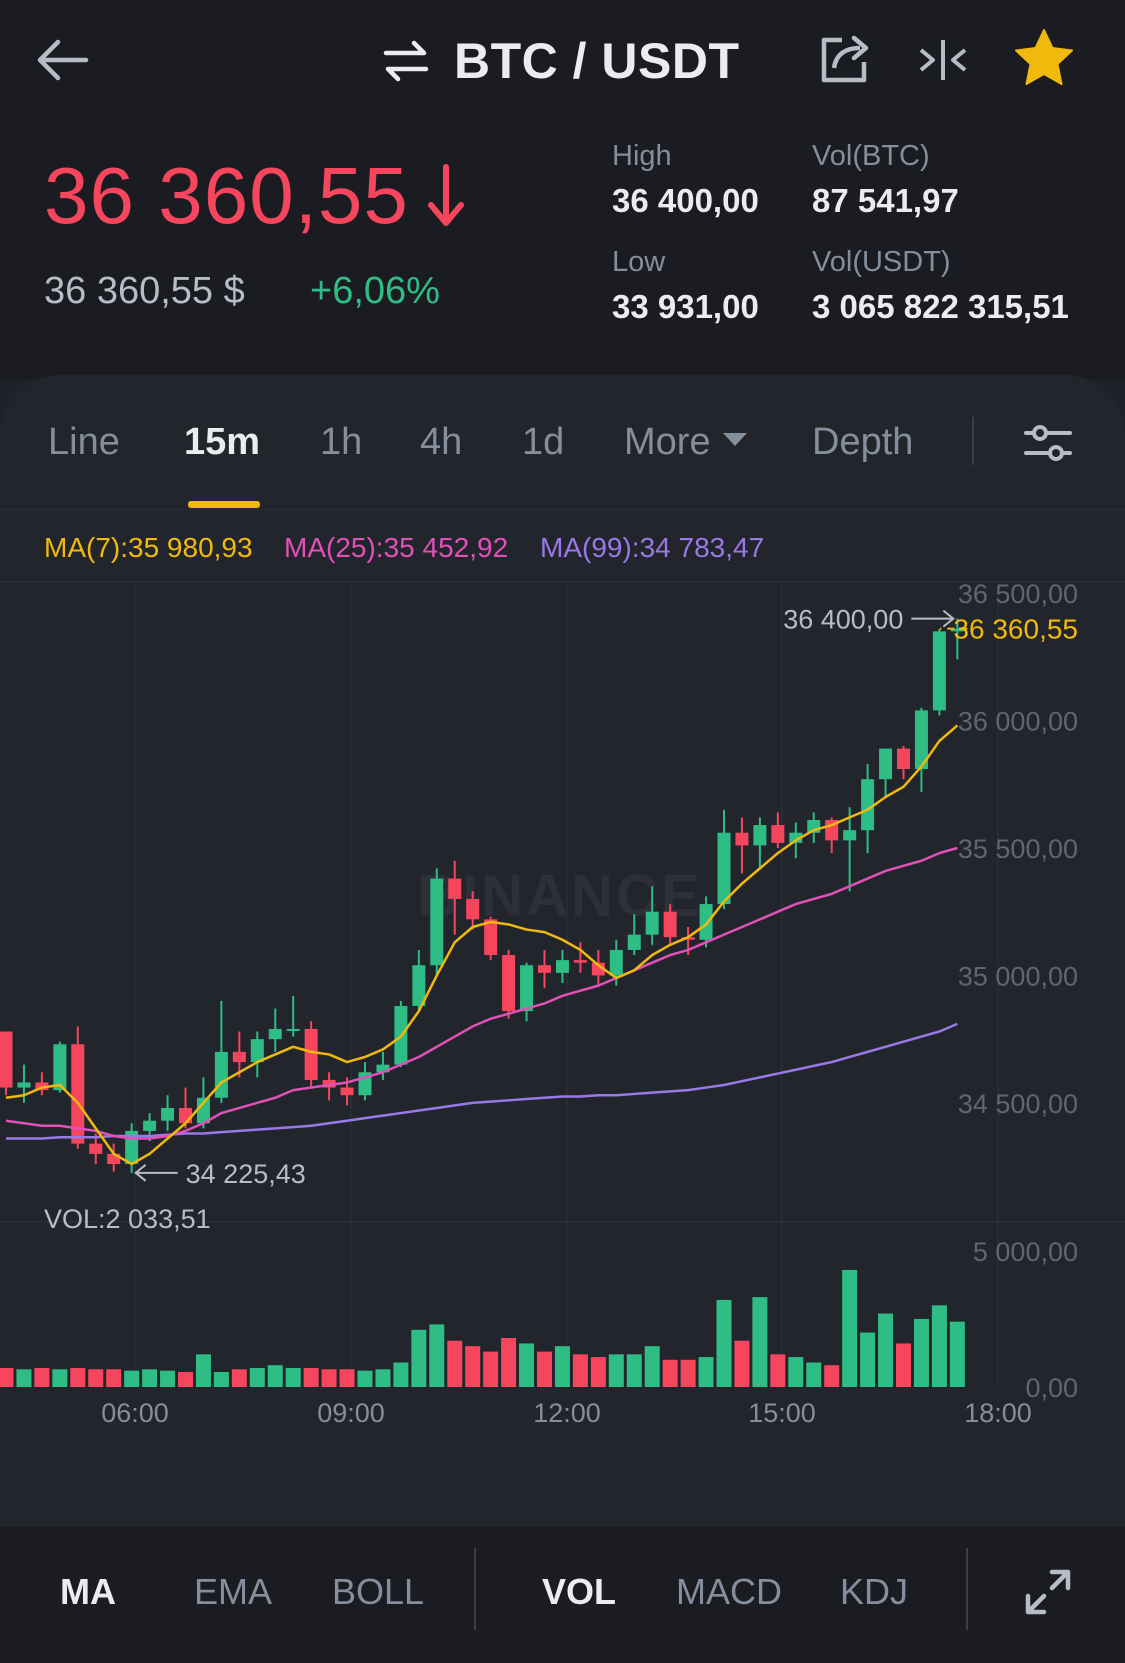 The height and width of the screenshot is (1663, 1125). Describe the element at coordinates (1015, 629) in the screenshot. I see `last-price-axis-label: 36 360,55` at that location.